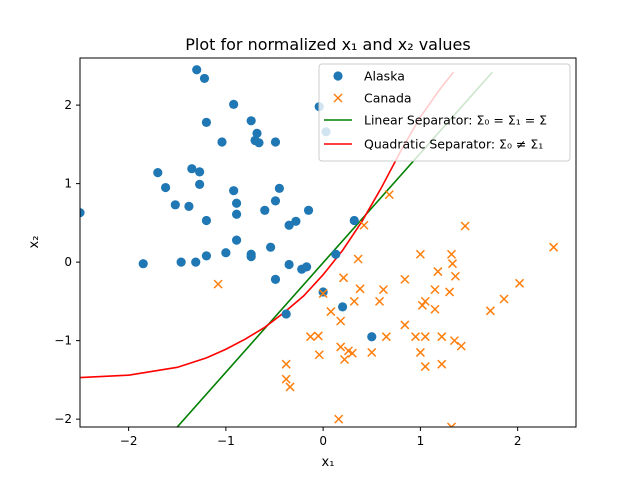 The height and width of the screenshot is (480, 640). I want to click on x-axis-label: x₁, so click(328, 462).